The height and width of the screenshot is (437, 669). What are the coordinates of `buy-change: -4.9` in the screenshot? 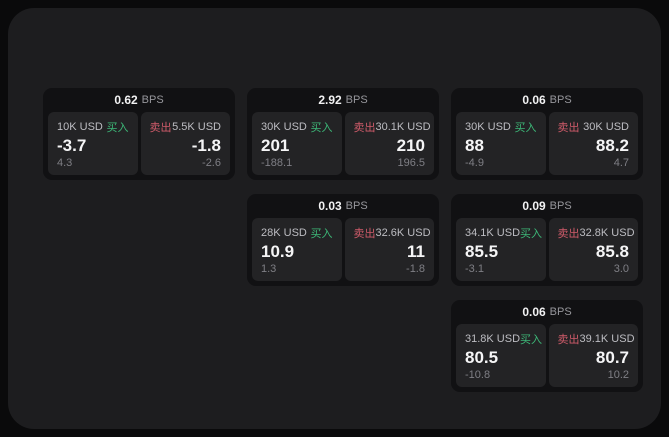 It's located at (474, 163).